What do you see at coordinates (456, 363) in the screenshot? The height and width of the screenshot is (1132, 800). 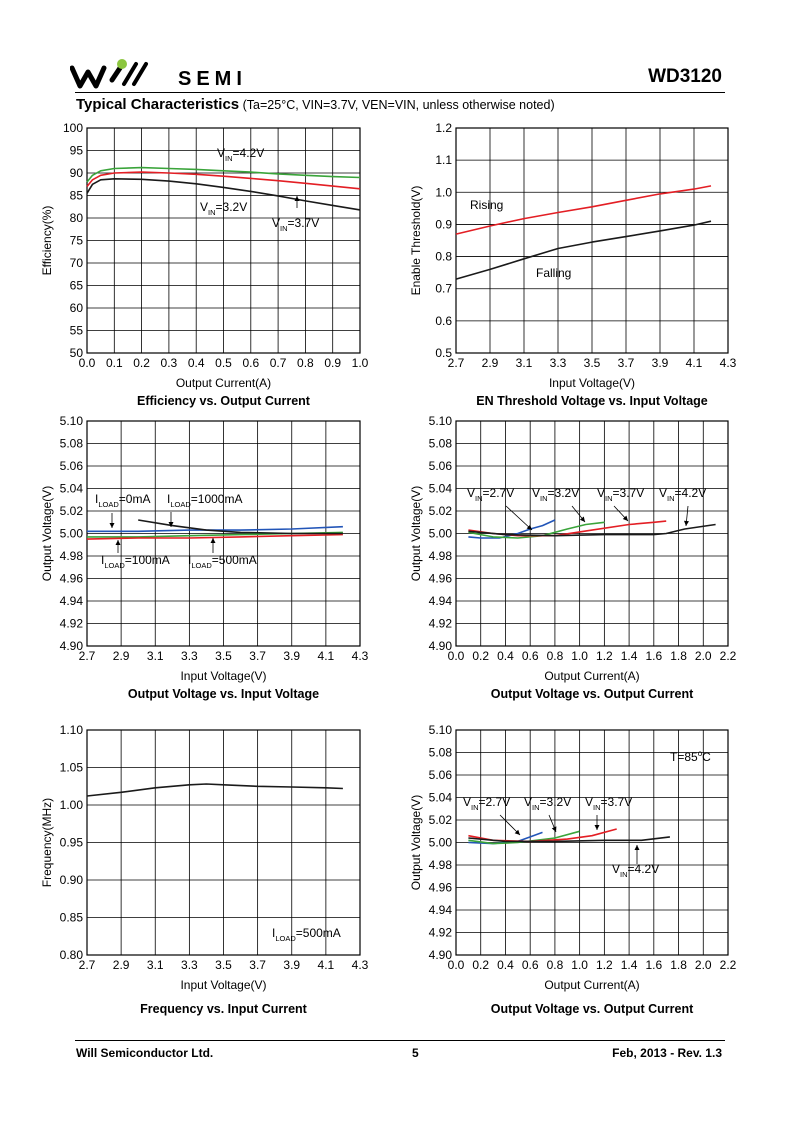 I see `x-tick-label: 2.7` at bounding box center [456, 363].